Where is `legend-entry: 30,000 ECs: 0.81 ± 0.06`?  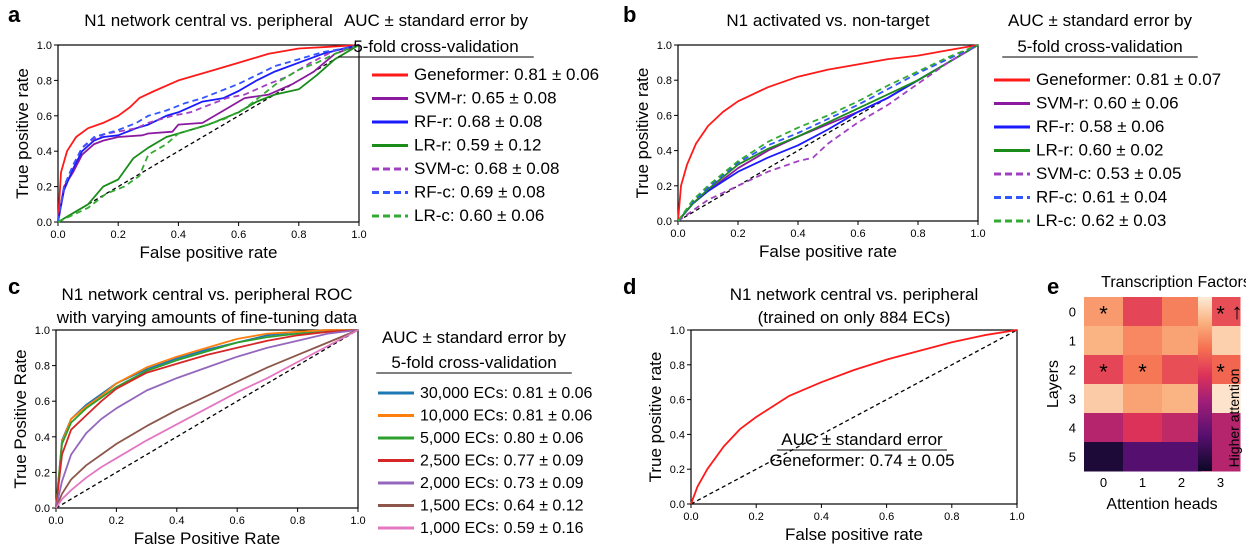 legend-entry: 30,000 ECs: 0.81 ± 0.06 is located at coordinates (506, 393).